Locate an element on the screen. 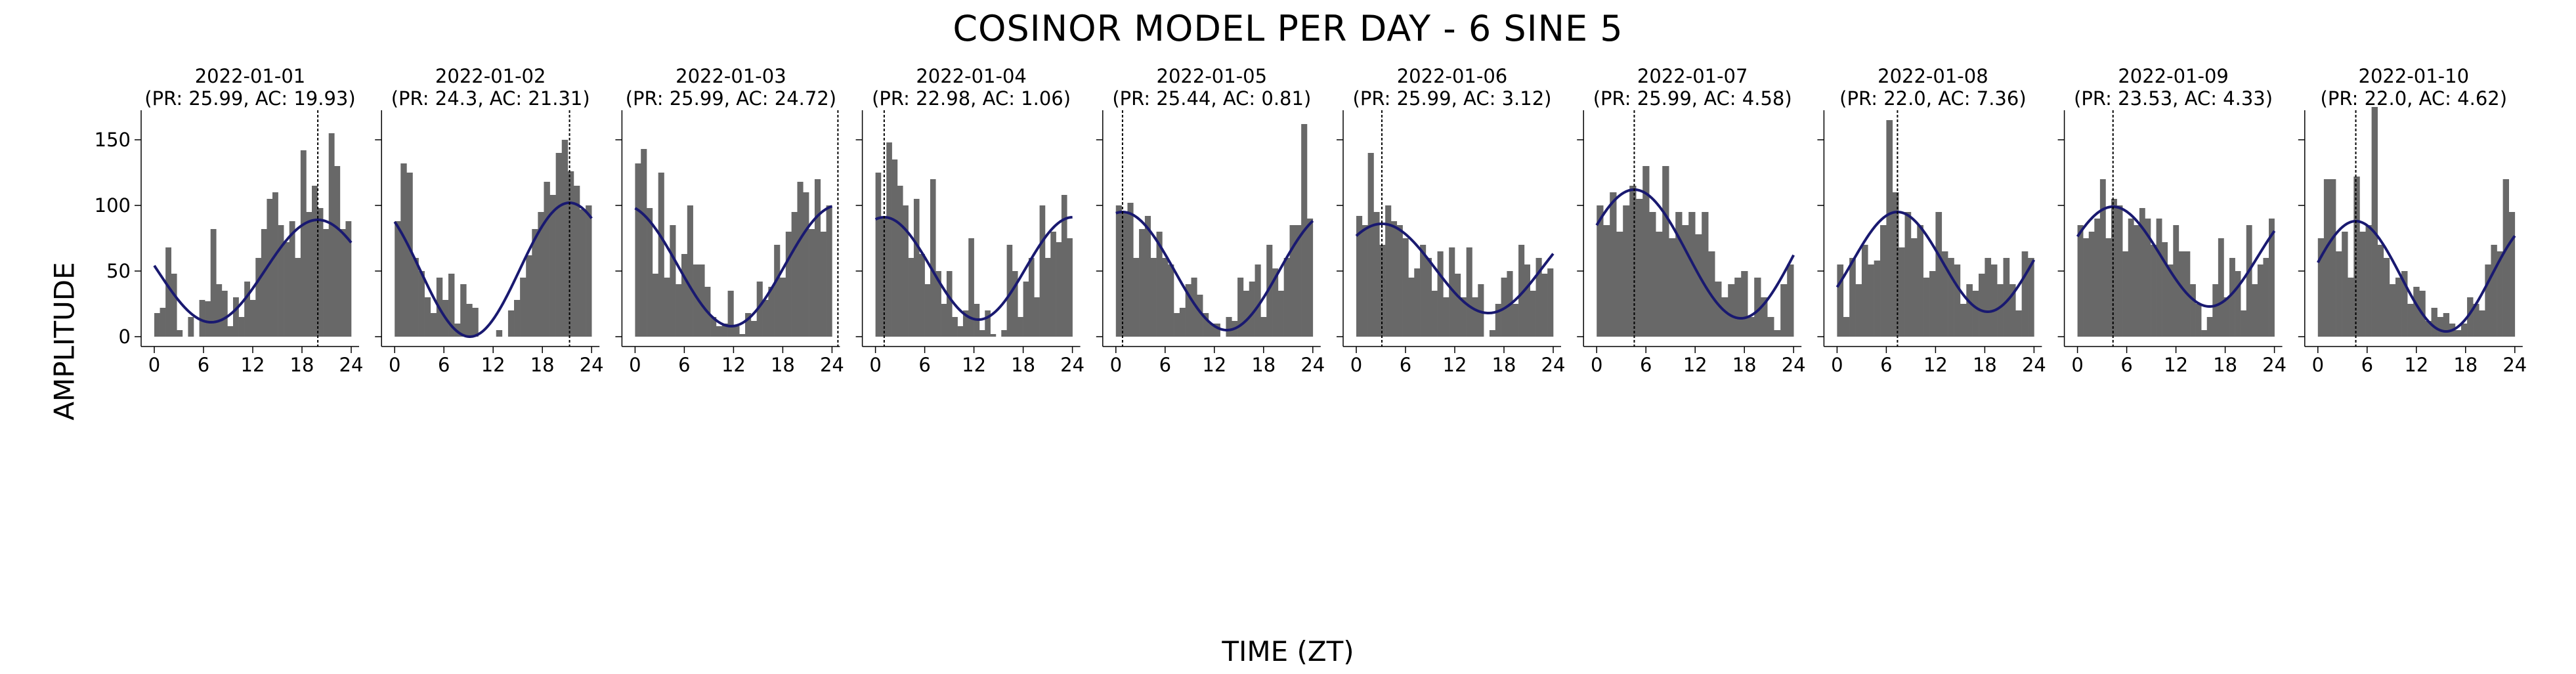  x-tick-label: 24 is located at coordinates (1312, 365).